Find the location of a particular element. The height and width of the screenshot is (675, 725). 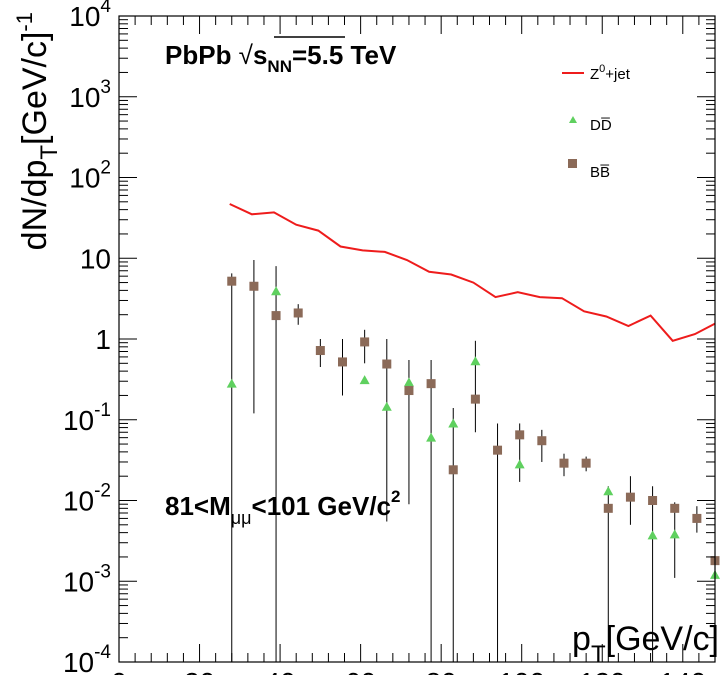

y-tick-exponent: -1 is located at coordinates (102, 410).